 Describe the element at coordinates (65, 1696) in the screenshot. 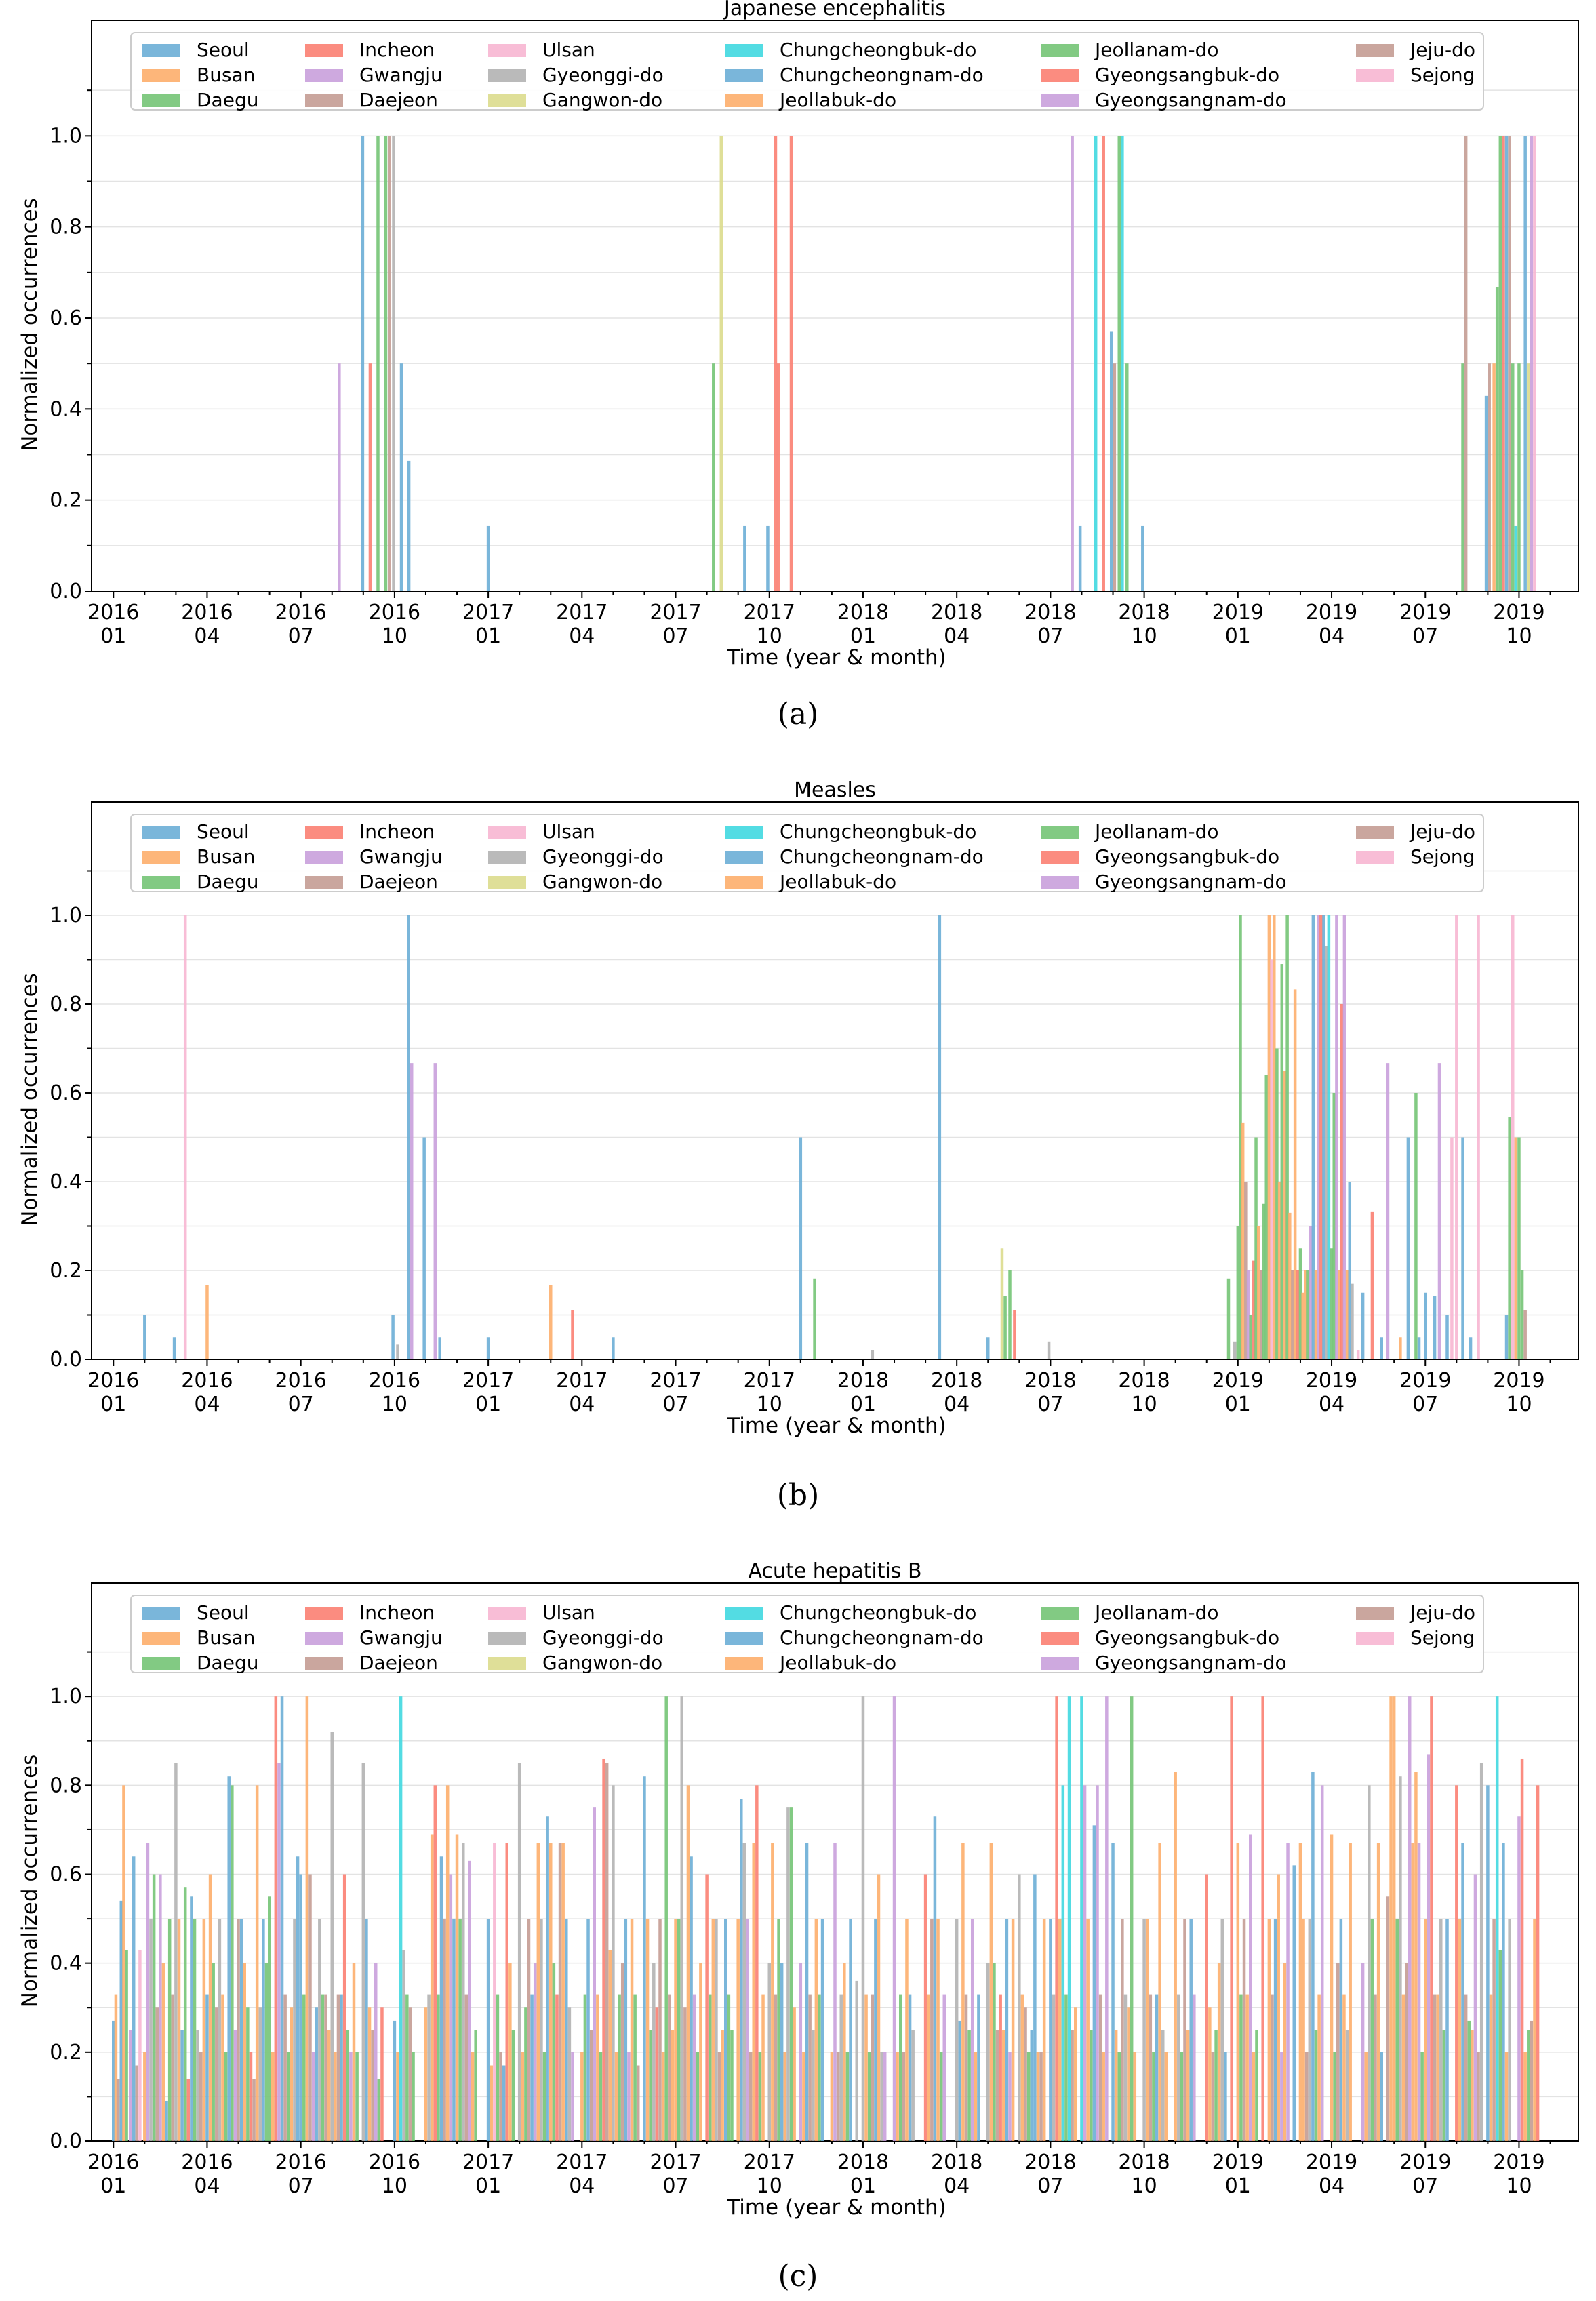

I see `y-tick-label: 1.0` at that location.